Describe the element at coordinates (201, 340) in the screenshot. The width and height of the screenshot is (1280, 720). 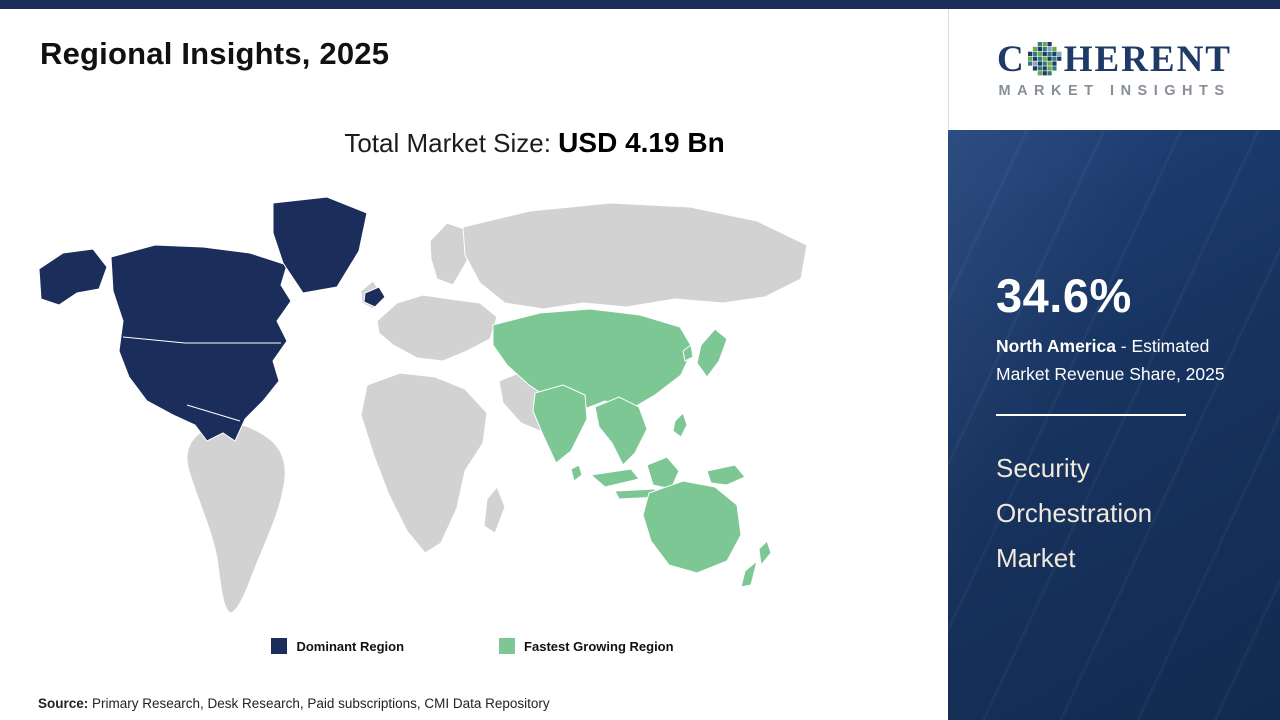
I see `us-canada-border` at that location.